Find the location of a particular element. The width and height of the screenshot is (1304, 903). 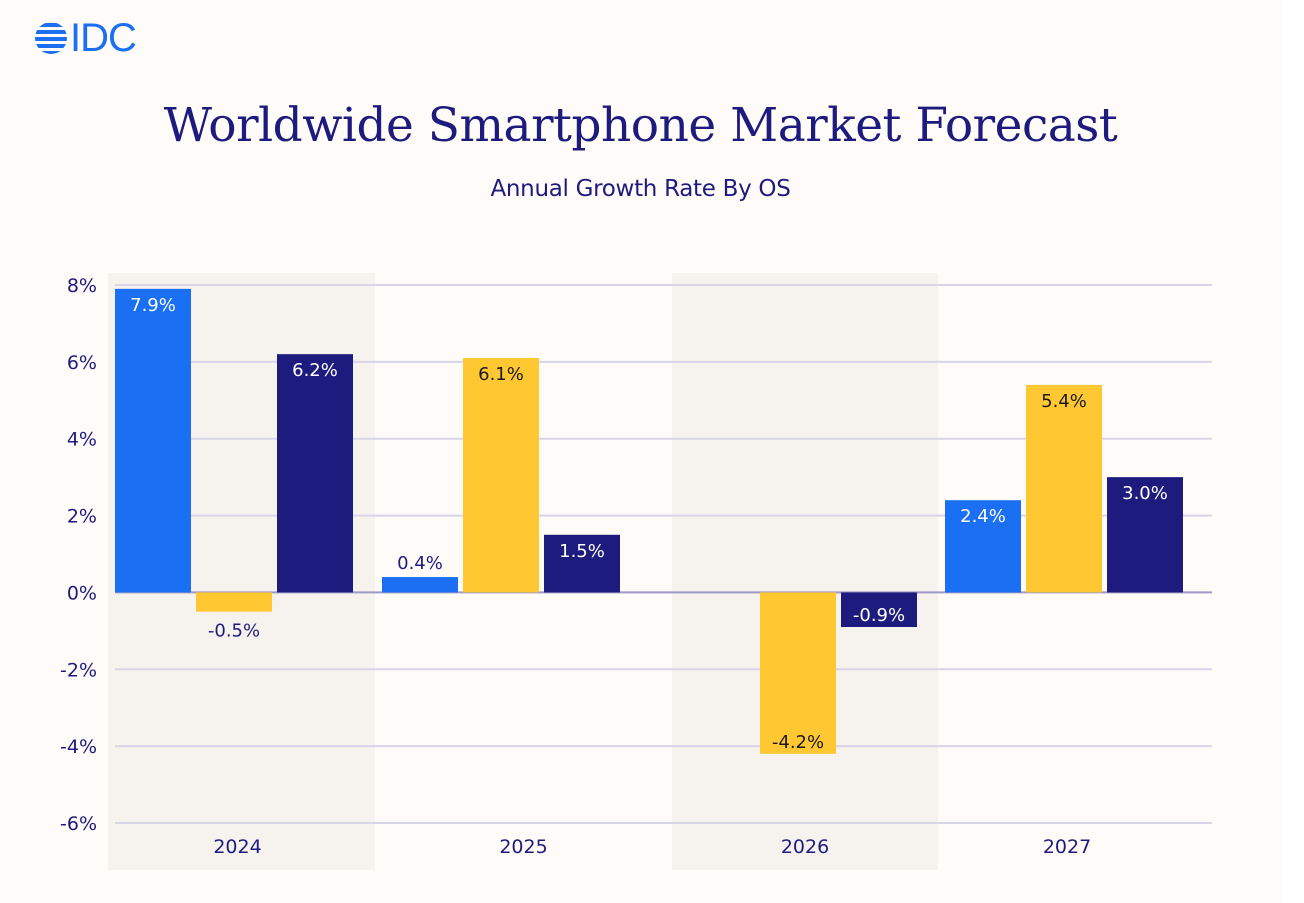

x-tick-label: 2027 is located at coordinates (1067, 847).